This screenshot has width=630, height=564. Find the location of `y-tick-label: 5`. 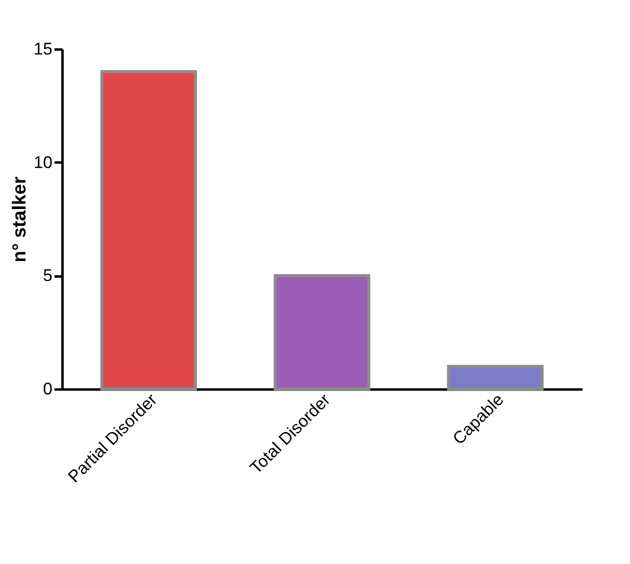

y-tick-label: 5 is located at coordinates (47, 276).